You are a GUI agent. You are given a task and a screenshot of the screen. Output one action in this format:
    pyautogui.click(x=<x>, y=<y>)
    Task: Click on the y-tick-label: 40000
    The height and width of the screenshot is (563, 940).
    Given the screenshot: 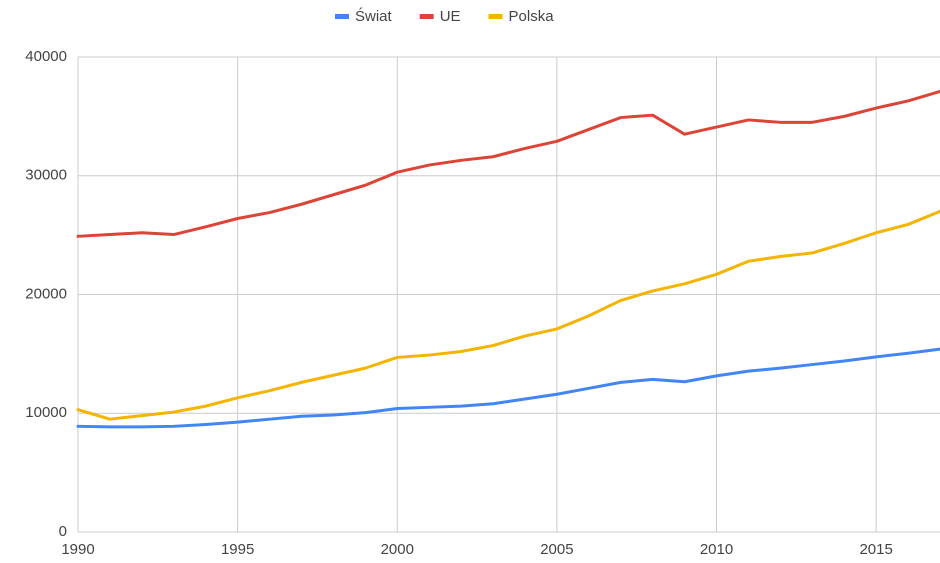 What is the action you would take?
    pyautogui.click(x=46, y=56)
    